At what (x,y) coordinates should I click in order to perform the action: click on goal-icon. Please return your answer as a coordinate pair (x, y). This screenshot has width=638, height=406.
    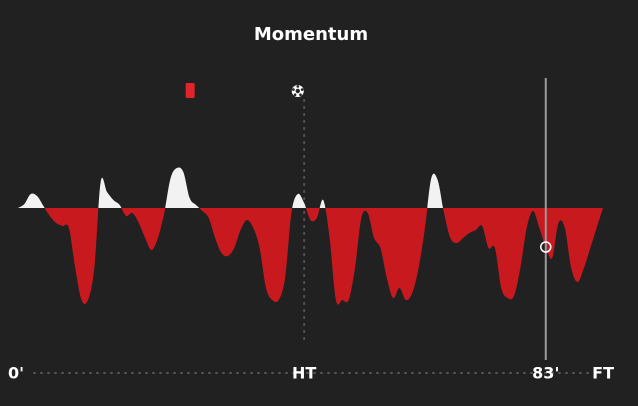
    Looking at the image, I should click on (297, 91).